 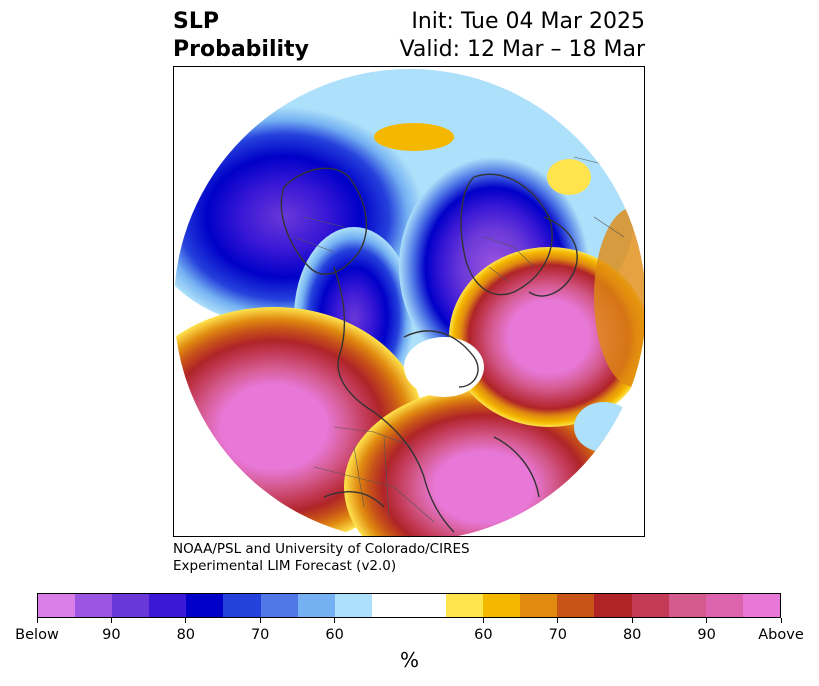 What do you see at coordinates (619, 297) in the screenshot?
I see `above-band-east` at bounding box center [619, 297].